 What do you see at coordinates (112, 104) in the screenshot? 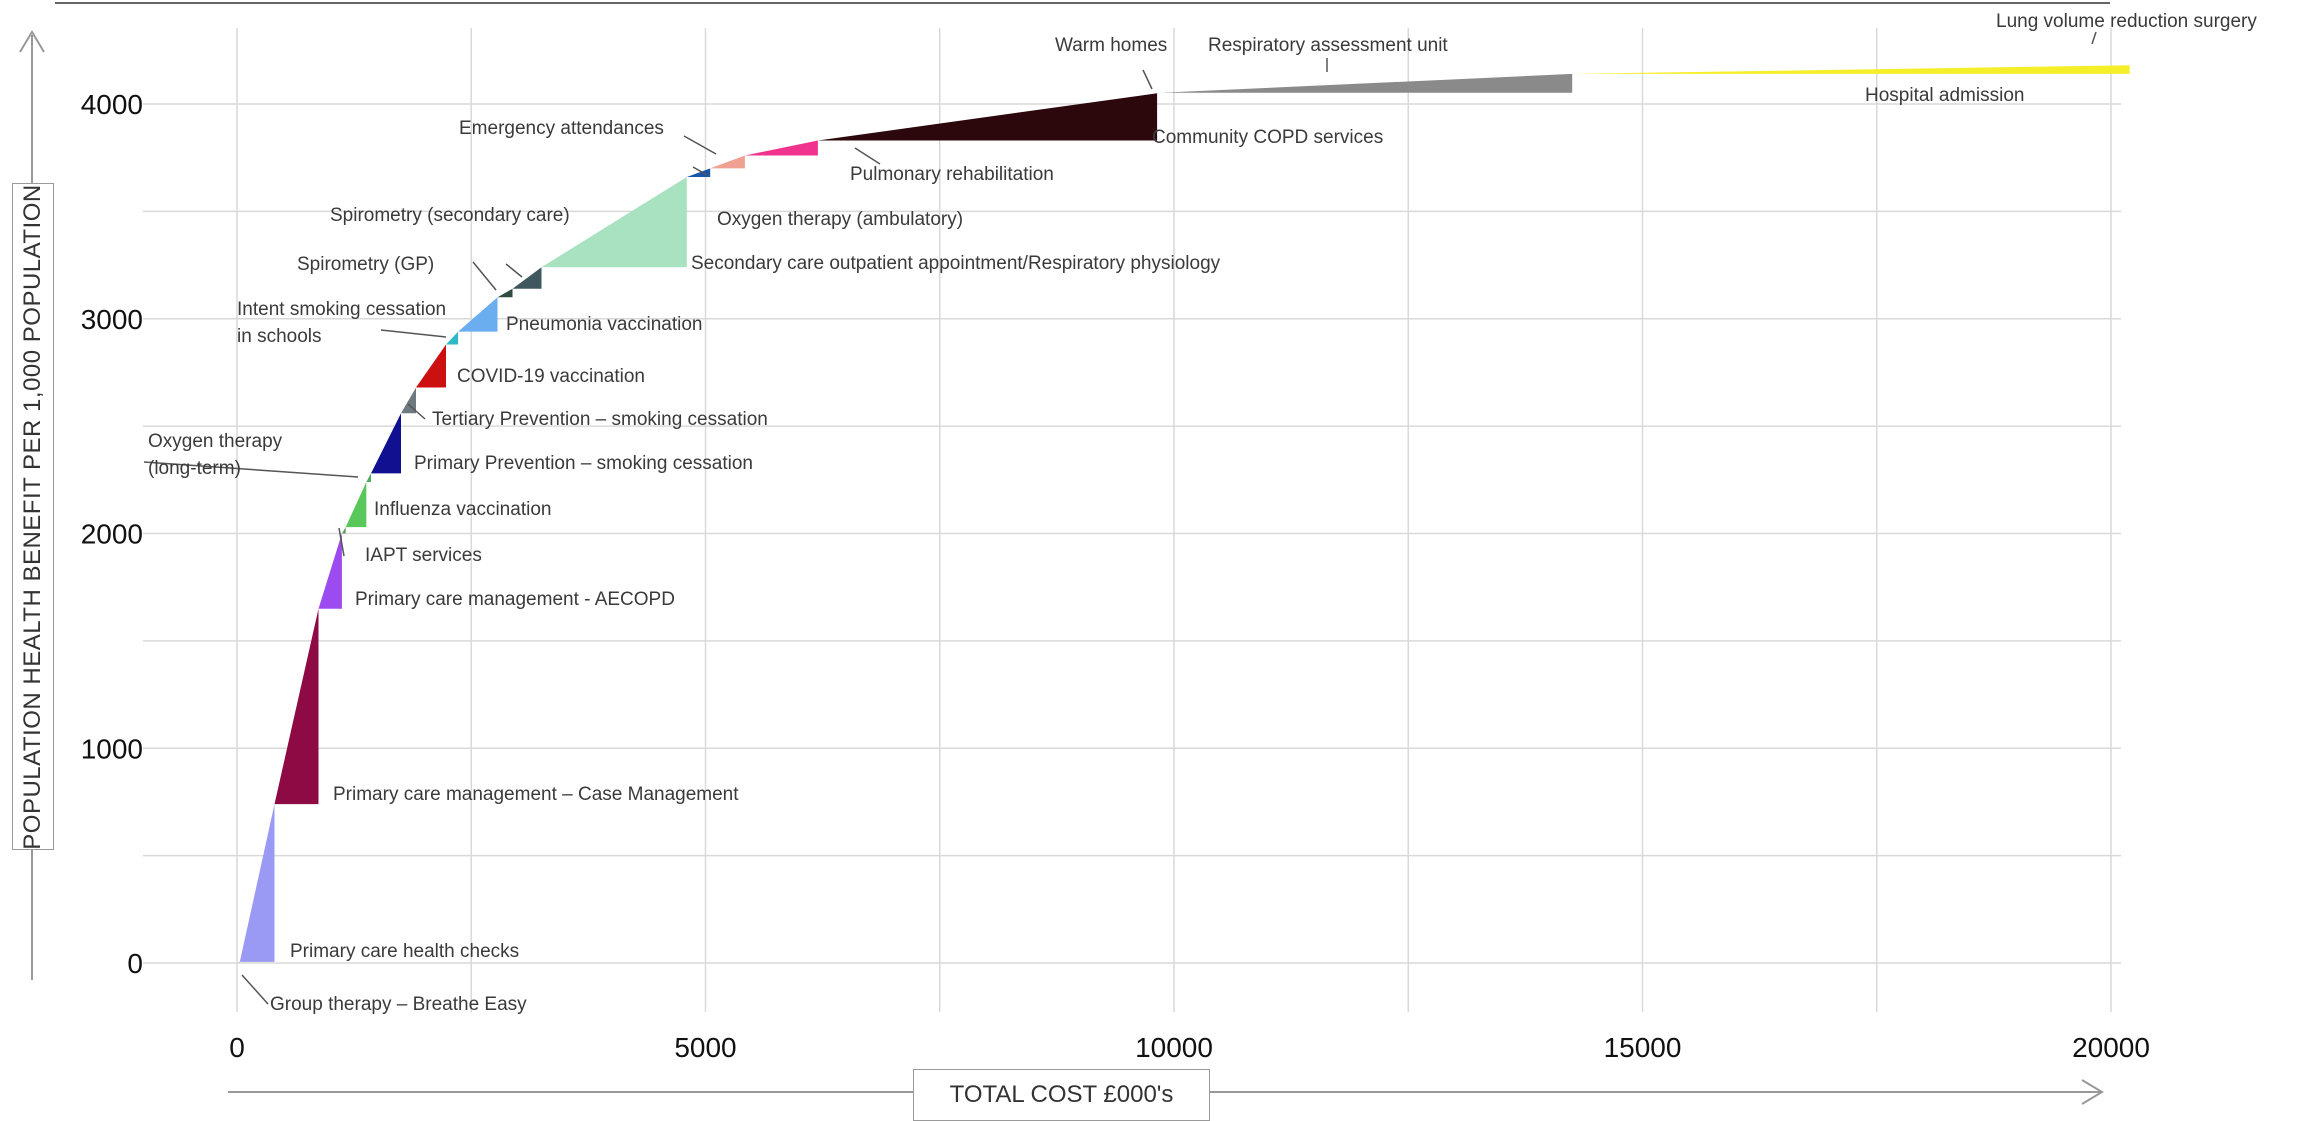
I see `y-tick-label: 4000` at bounding box center [112, 104].